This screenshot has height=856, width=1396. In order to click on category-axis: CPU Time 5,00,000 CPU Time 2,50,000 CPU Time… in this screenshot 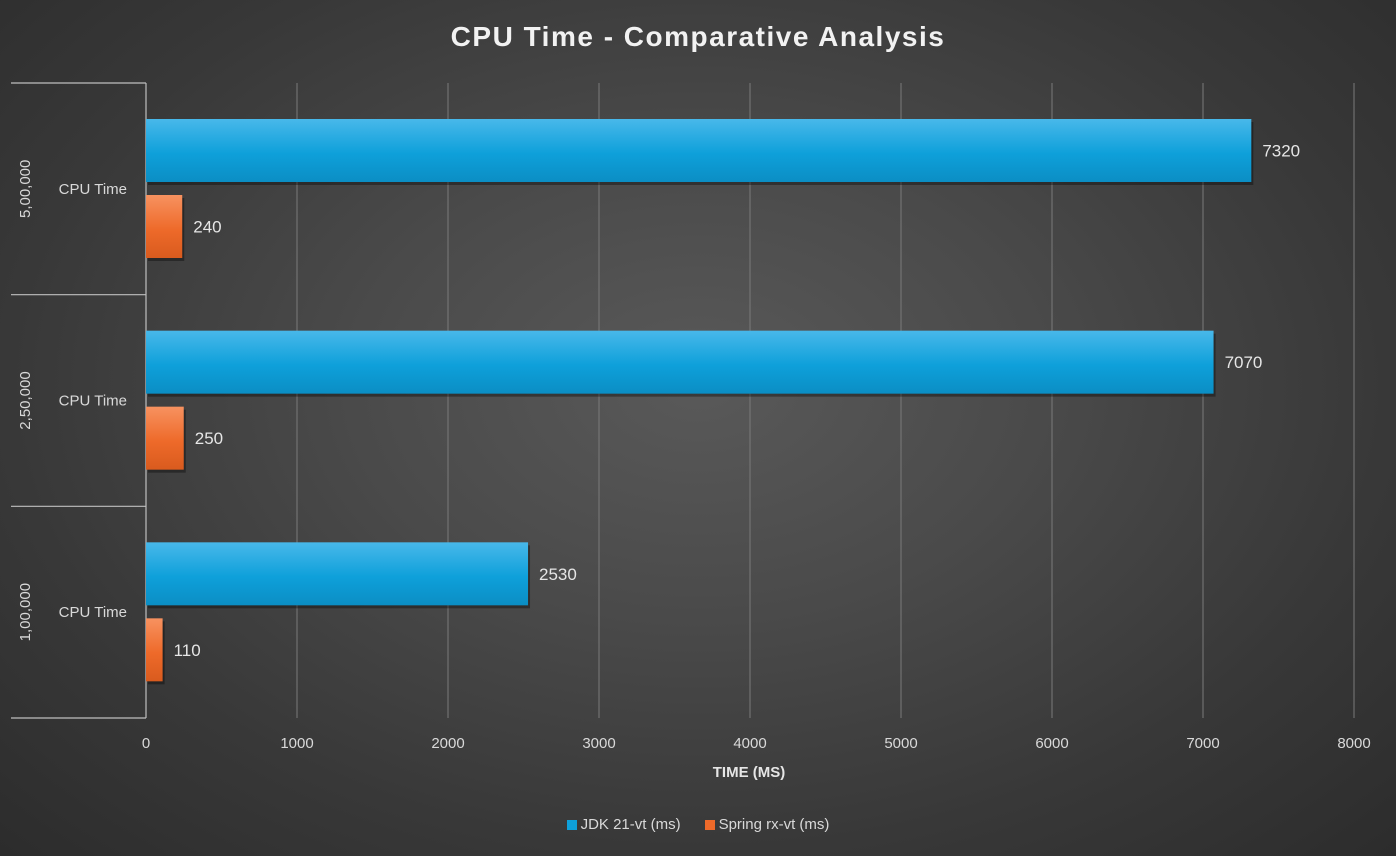, I will do `click(79, 400)`.